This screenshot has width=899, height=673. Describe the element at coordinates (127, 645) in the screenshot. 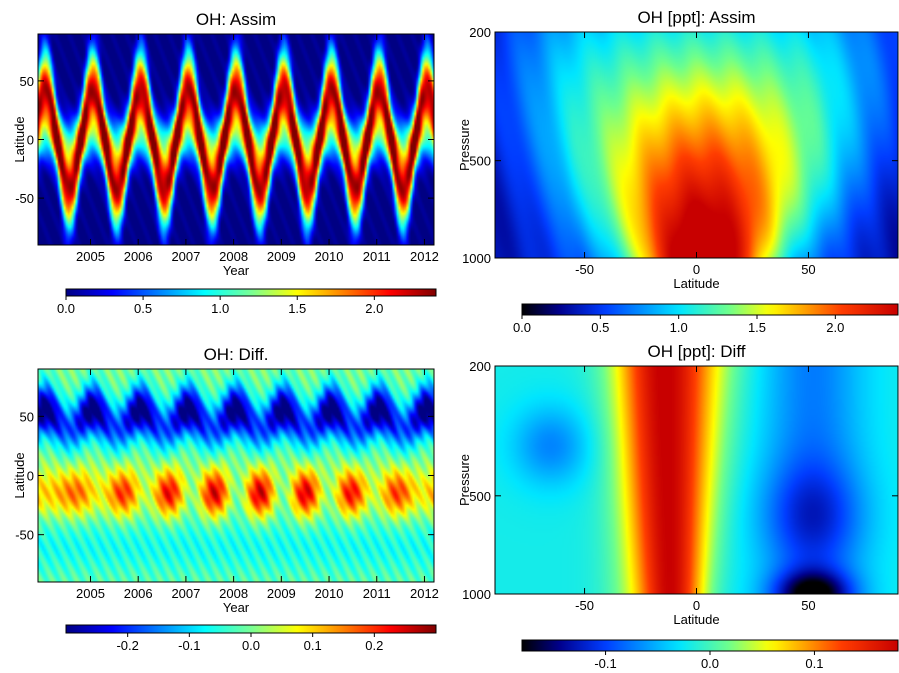

I see `colorbar-tick-label: -0.2` at that location.